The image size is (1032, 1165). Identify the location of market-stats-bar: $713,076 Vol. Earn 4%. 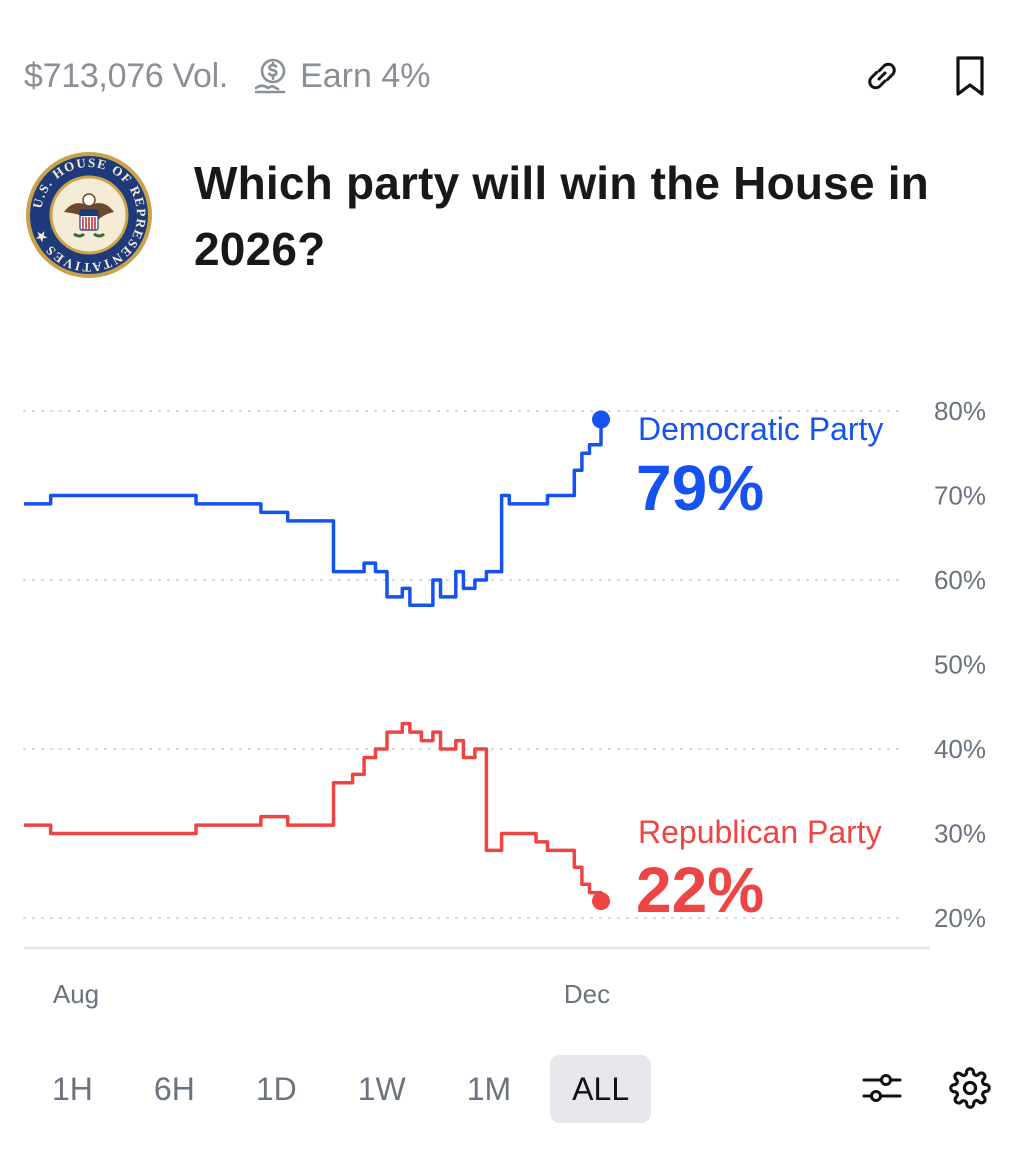
(508, 76).